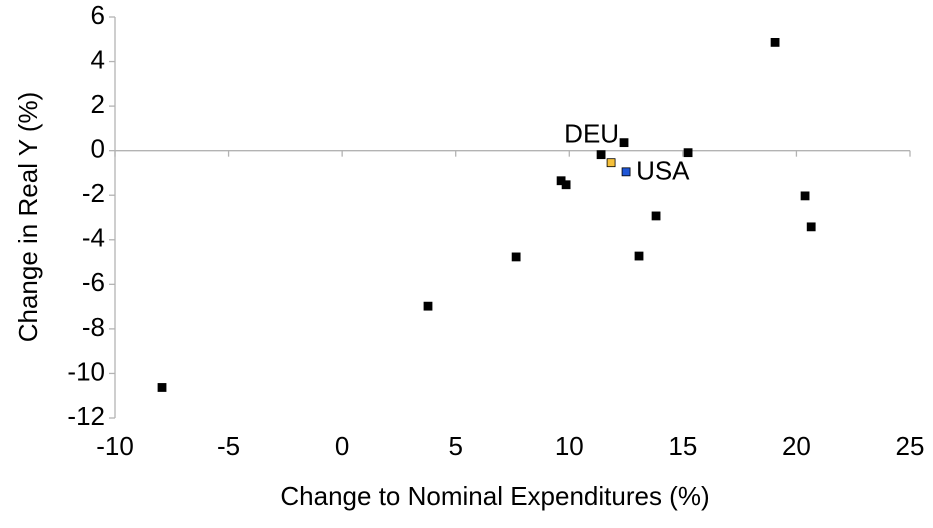  What do you see at coordinates (93, 193) in the screenshot?
I see `y-tick-label: -2` at bounding box center [93, 193].